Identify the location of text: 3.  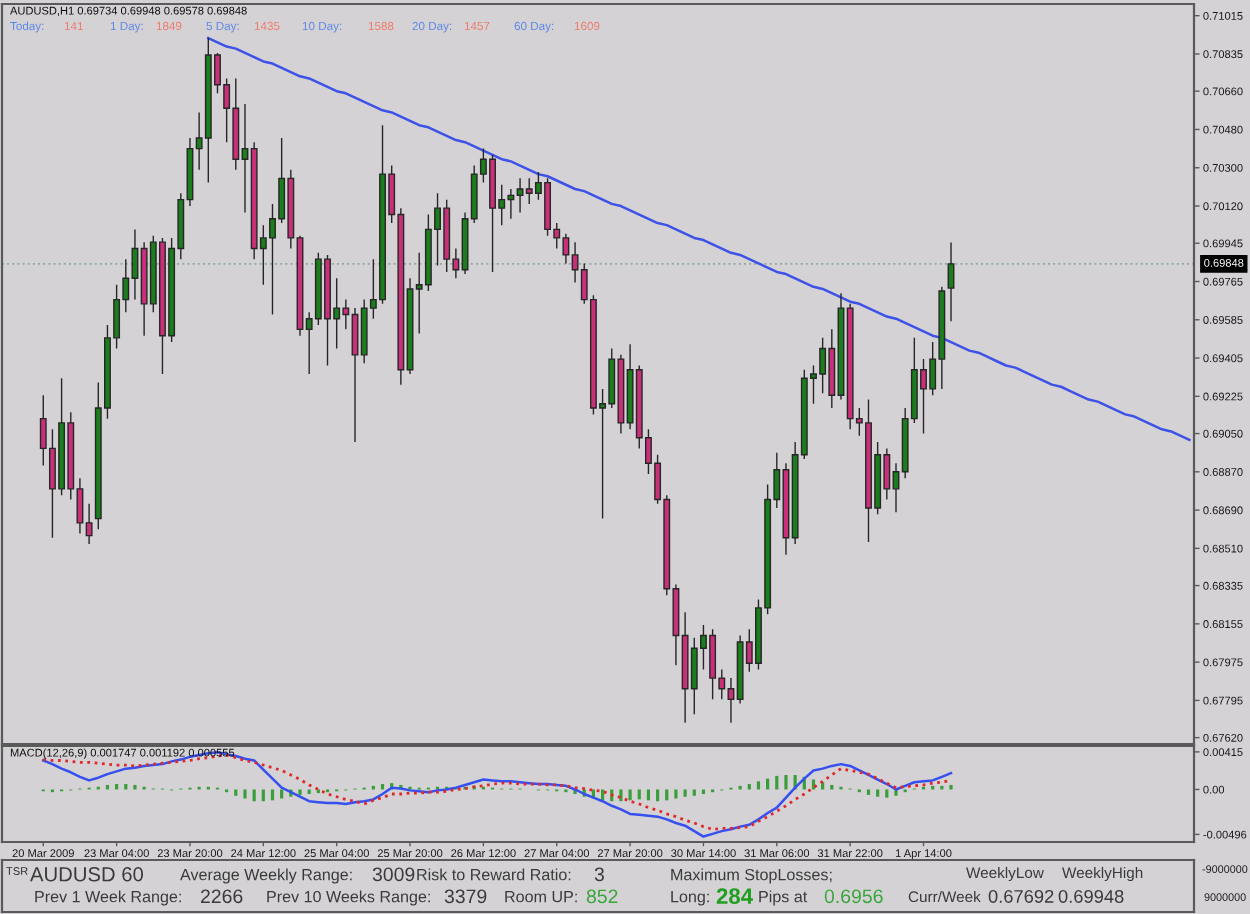
(599, 874).